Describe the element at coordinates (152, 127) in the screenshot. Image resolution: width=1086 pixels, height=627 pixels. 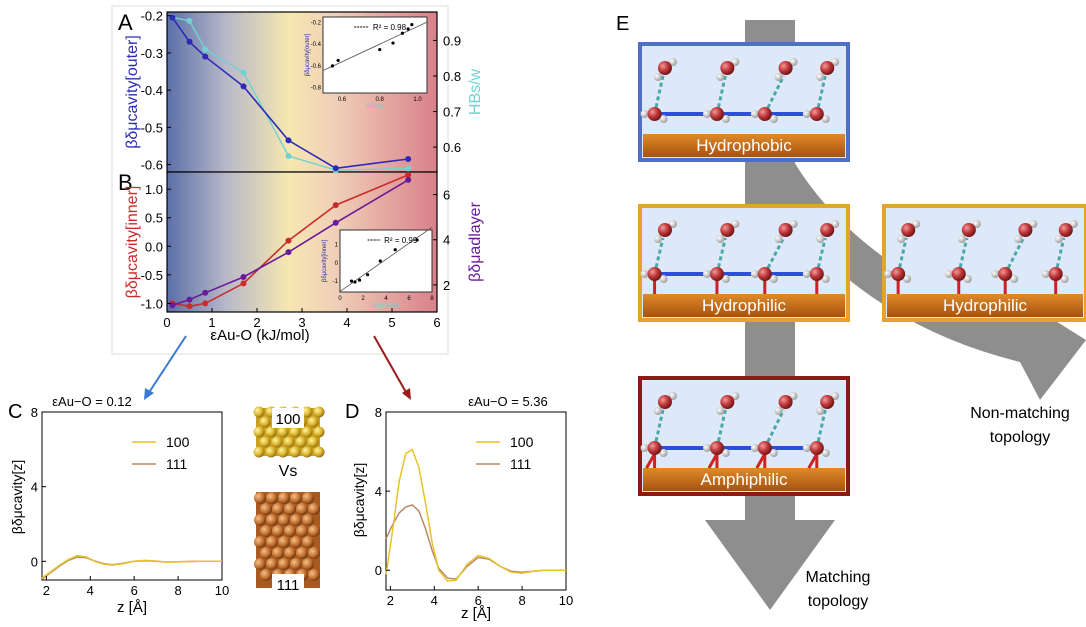
I see `y-tick-label: -0.5` at that location.